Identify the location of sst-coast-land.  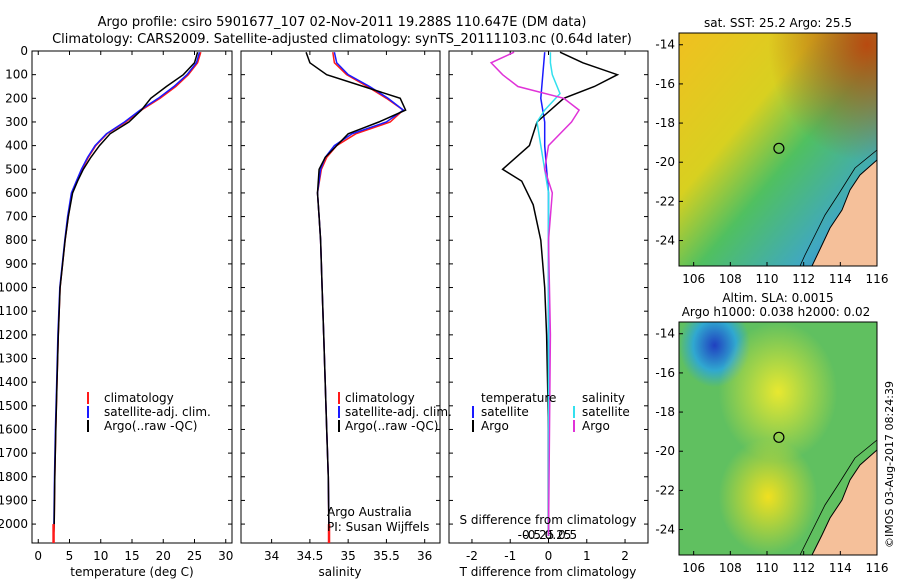
(844, 212).